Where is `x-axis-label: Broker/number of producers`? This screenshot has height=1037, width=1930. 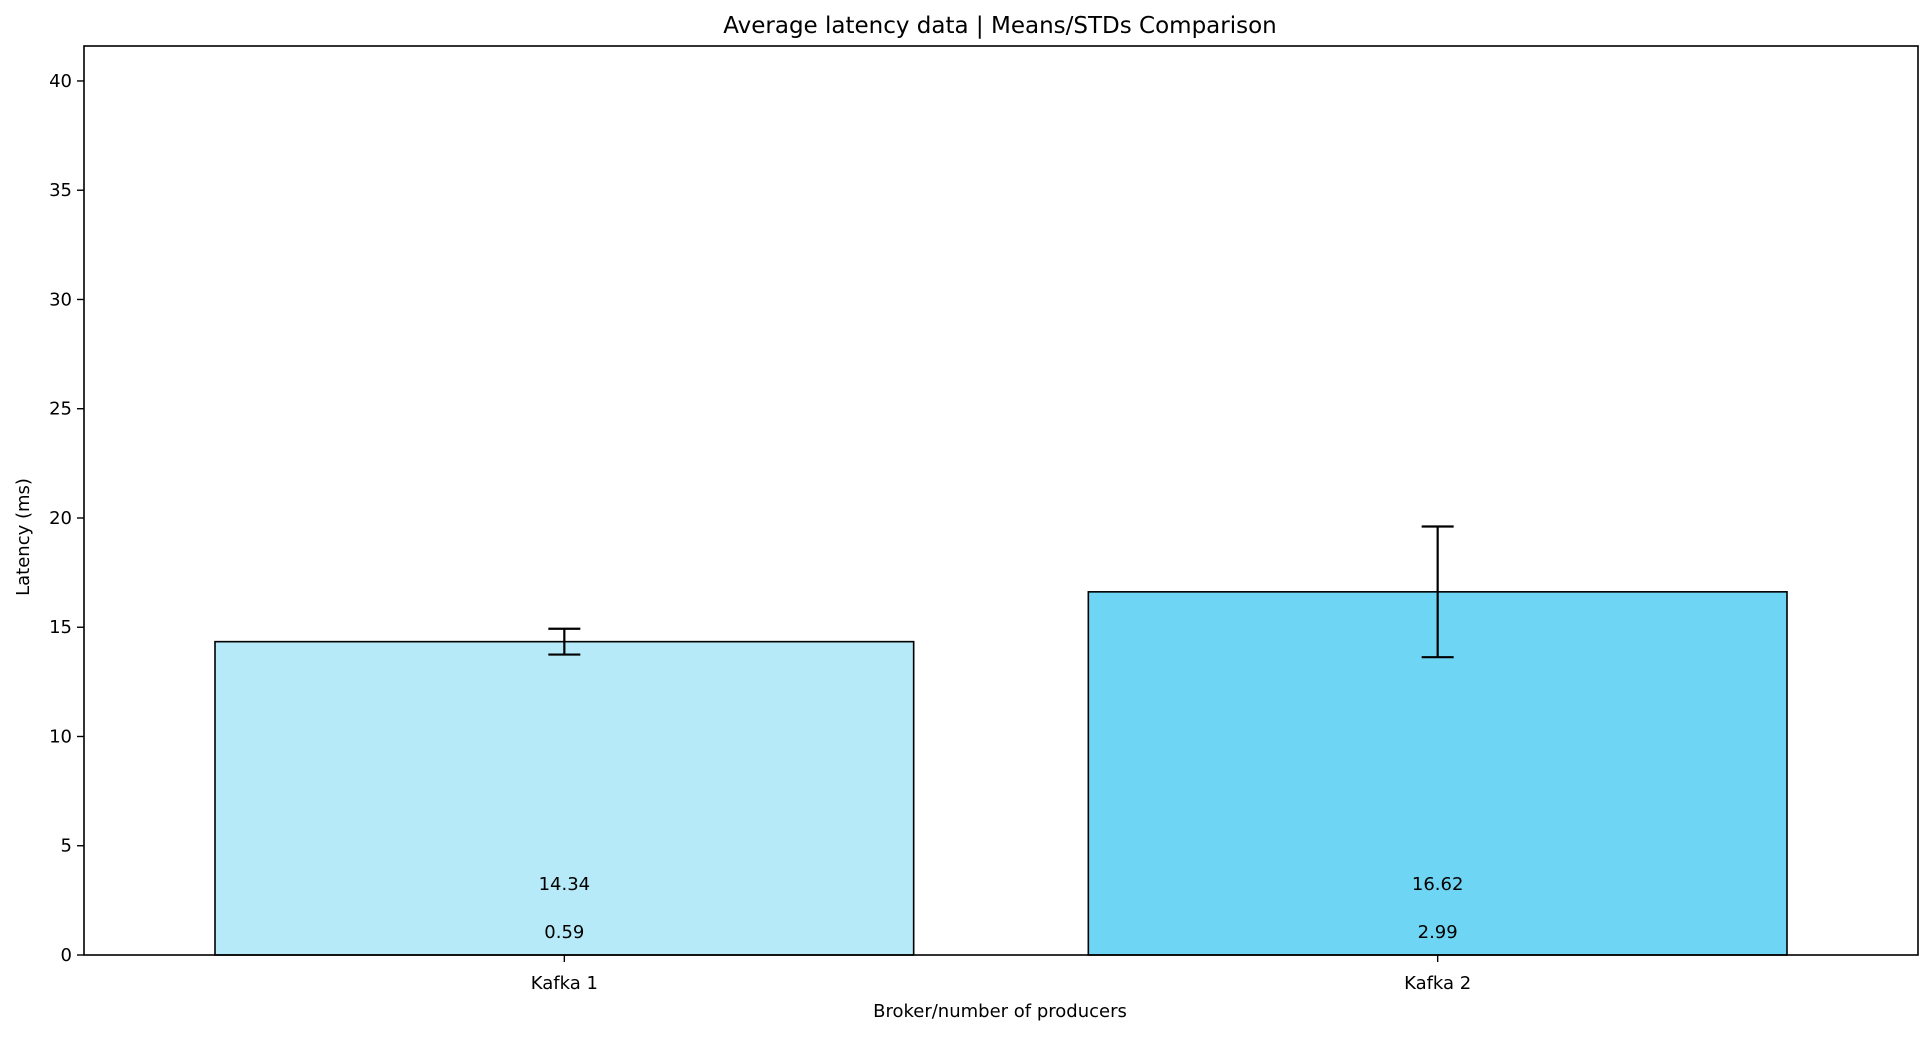 x-axis-label: Broker/number of producers is located at coordinates (1000, 1011).